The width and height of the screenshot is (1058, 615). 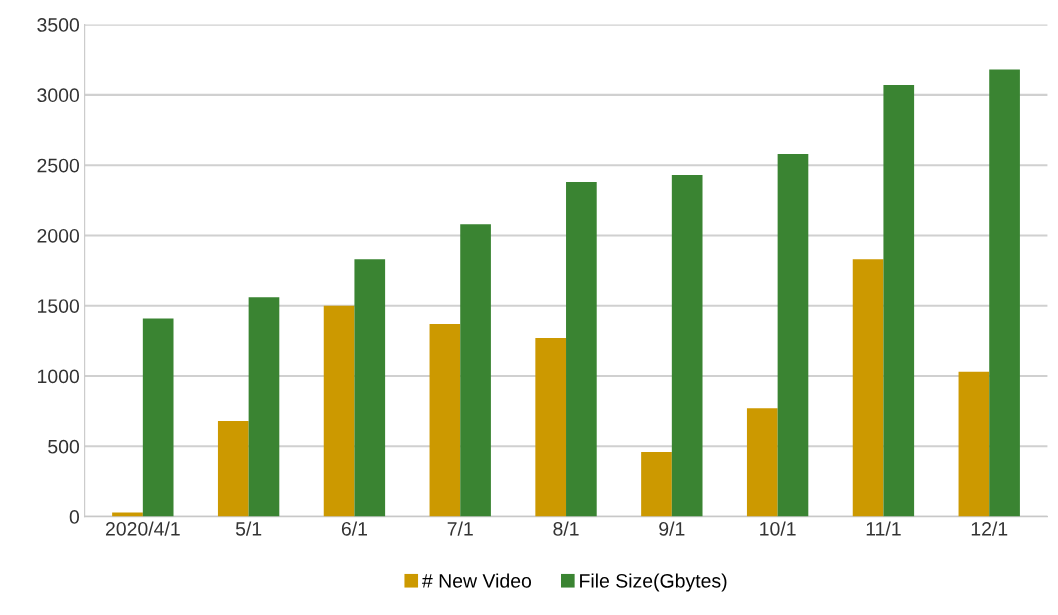 What do you see at coordinates (58, 235) in the screenshot?
I see `y-tick-label: 2000` at bounding box center [58, 235].